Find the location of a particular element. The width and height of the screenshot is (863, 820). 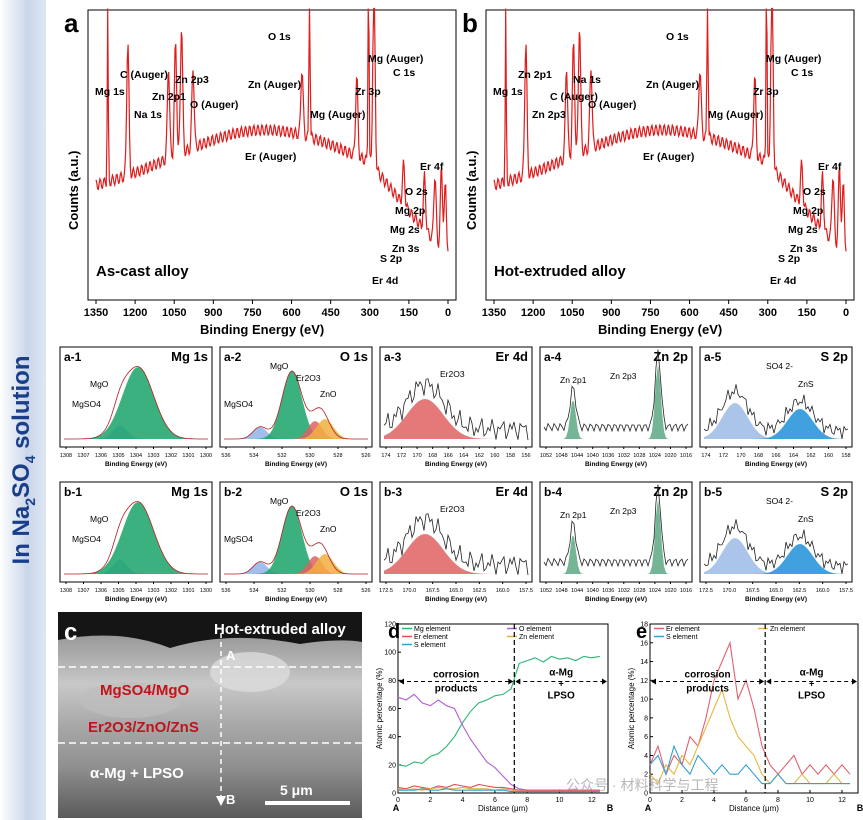

survey-tick: 300 is located at coordinates (768, 313).